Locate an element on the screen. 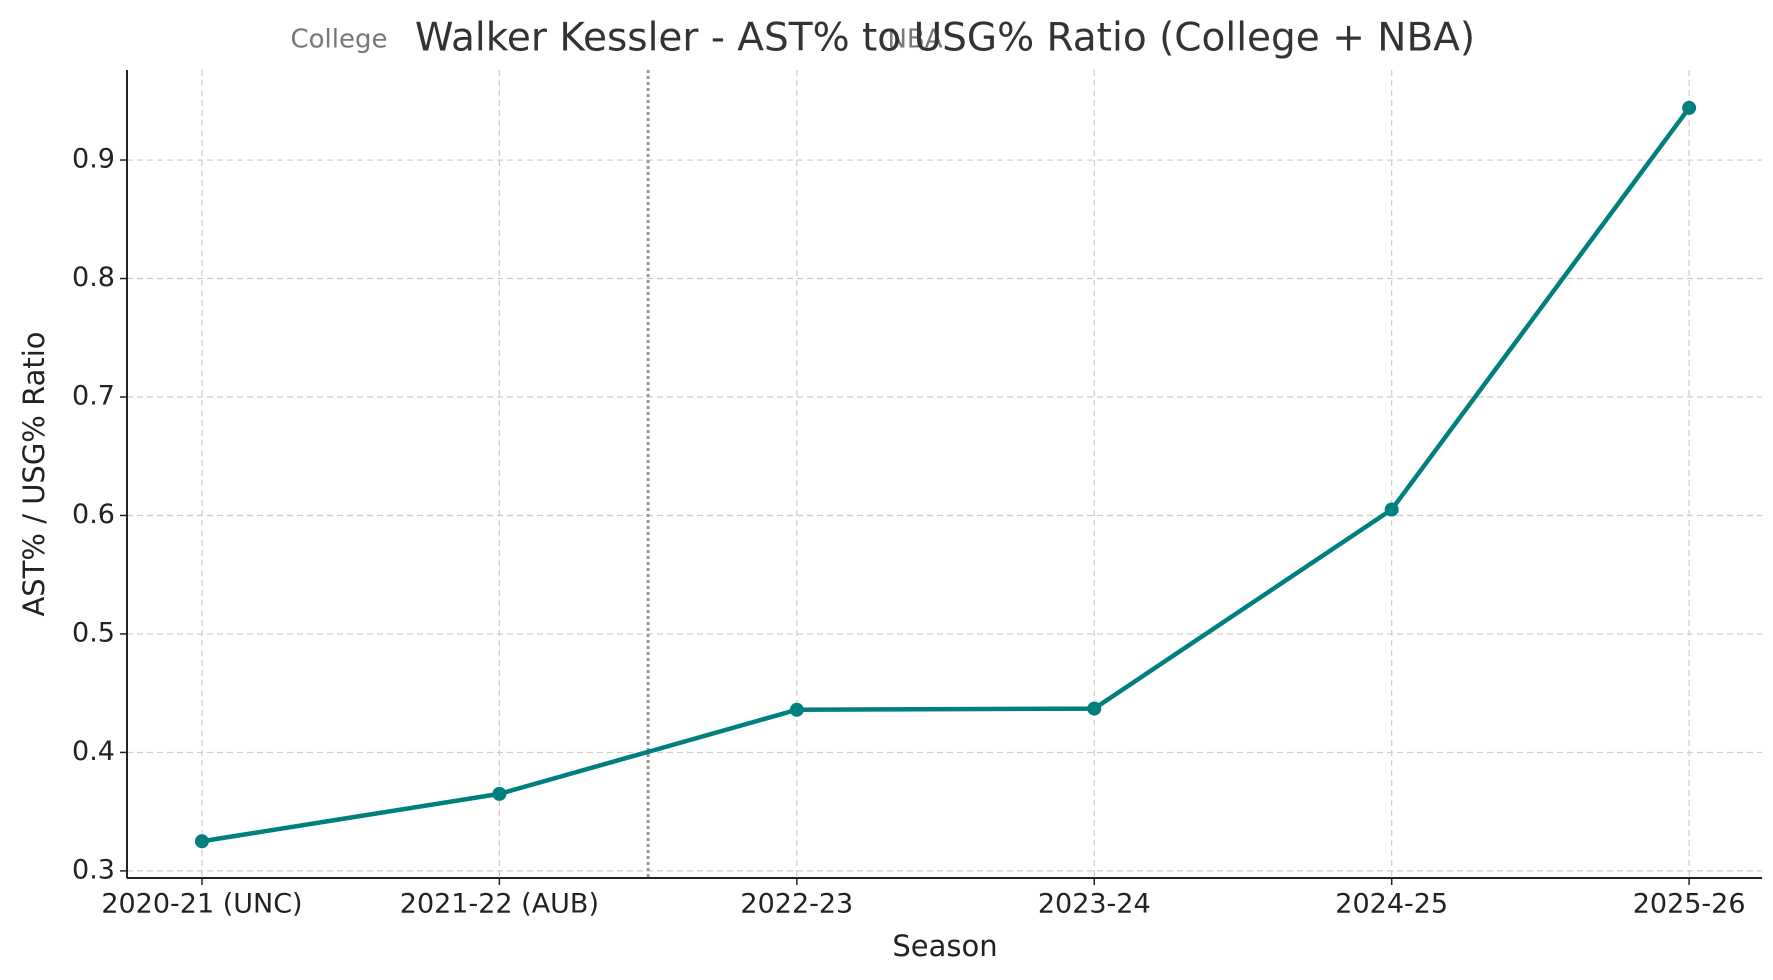 This screenshot has height=980, width=1773. x-tick-label: 2025-26 is located at coordinates (1689, 904).